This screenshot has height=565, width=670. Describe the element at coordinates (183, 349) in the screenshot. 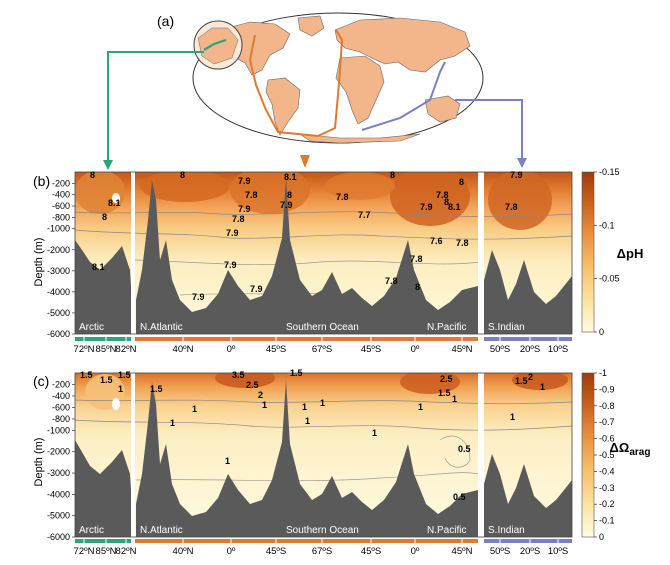

I see `x-tick-label: 40ºN` at that location.